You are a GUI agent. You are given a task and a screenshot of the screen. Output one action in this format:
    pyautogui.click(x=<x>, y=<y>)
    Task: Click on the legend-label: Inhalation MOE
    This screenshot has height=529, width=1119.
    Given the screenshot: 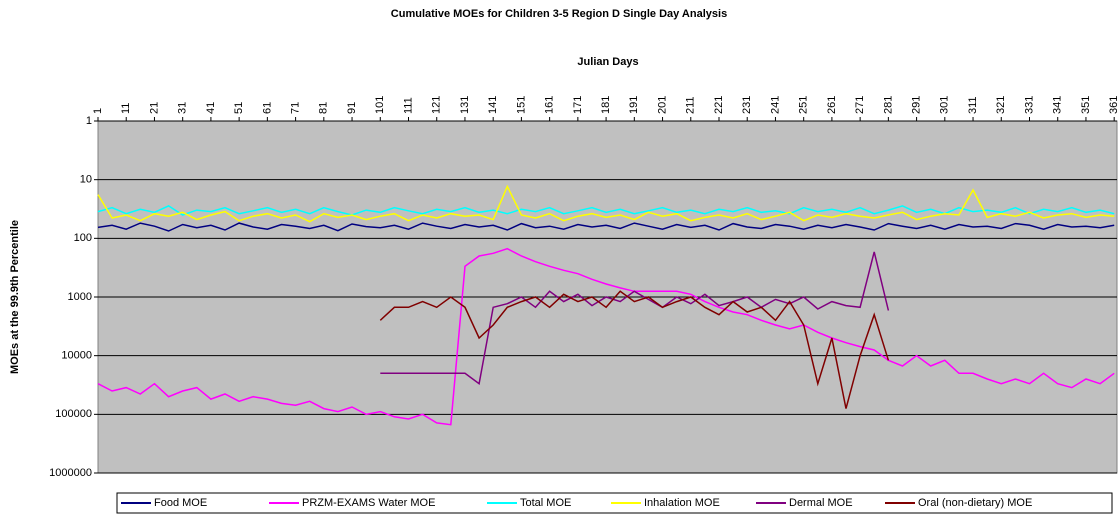 What is the action you would take?
    pyautogui.click(x=682, y=503)
    